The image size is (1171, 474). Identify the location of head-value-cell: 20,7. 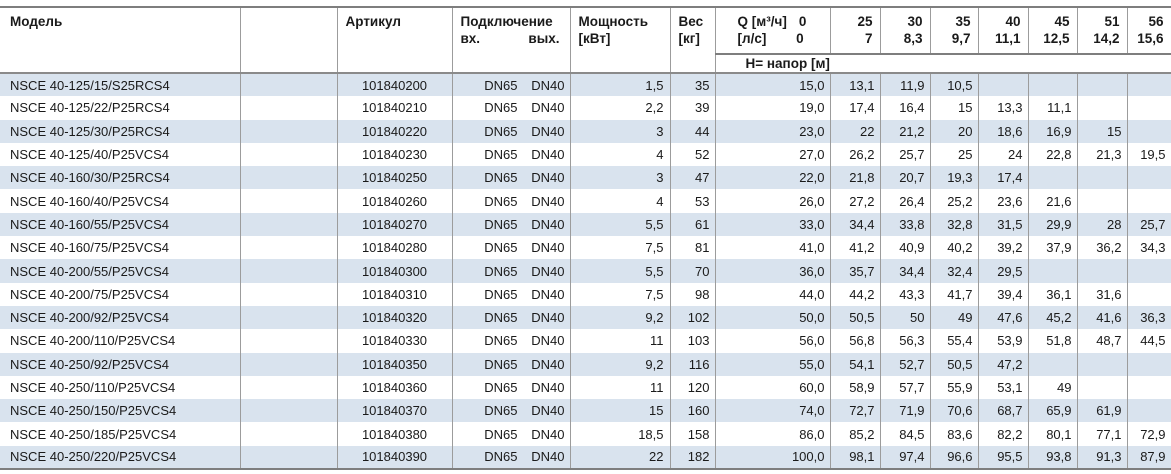
(905, 178).